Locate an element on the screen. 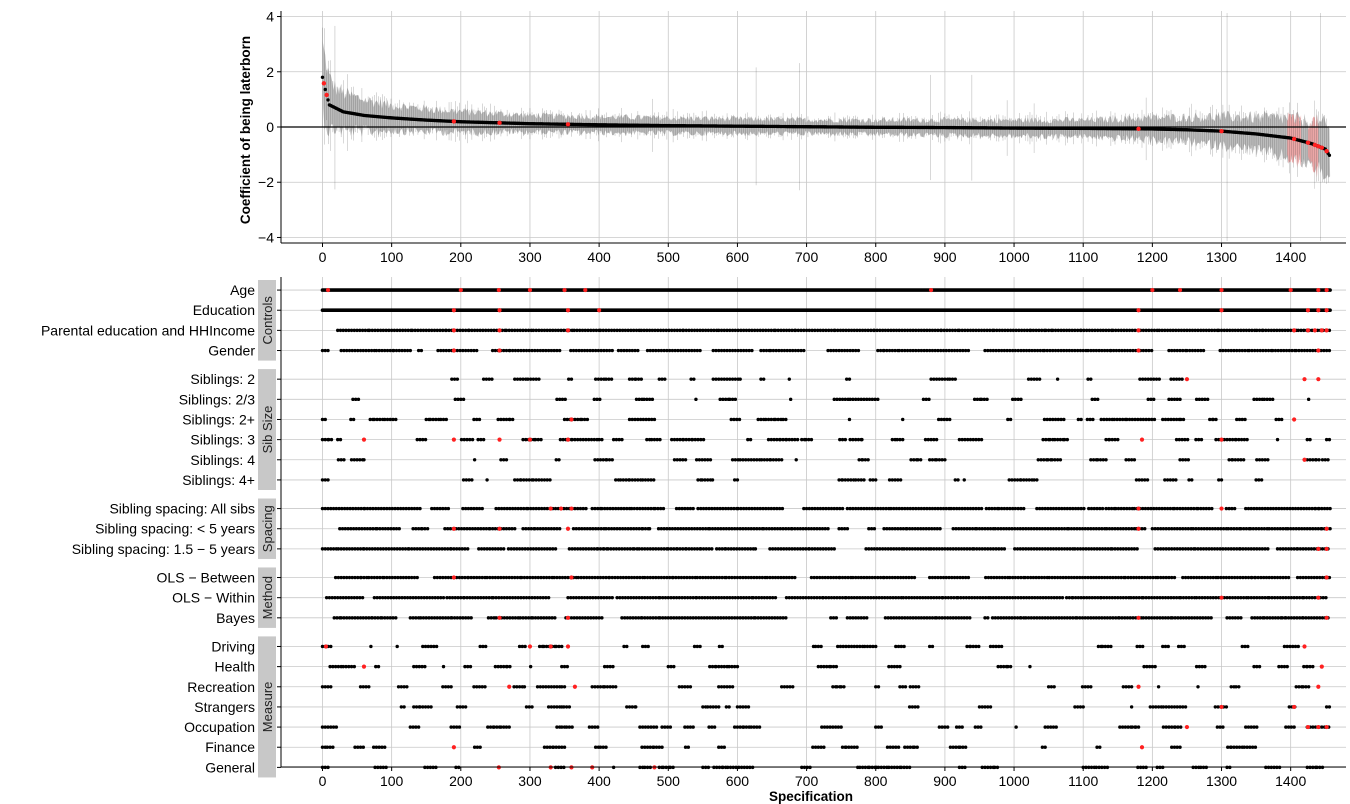 This screenshot has height=804, width=1350. x-tick-label: 500 is located at coordinates (669, 257).